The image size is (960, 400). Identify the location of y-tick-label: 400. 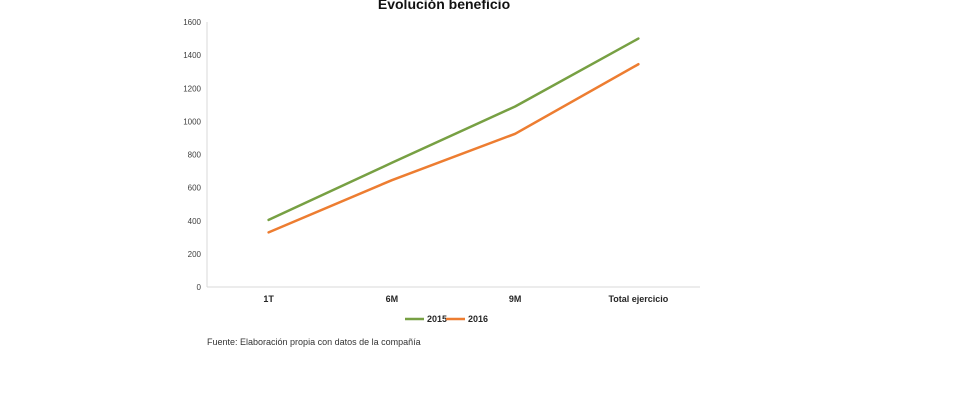
(195, 221).